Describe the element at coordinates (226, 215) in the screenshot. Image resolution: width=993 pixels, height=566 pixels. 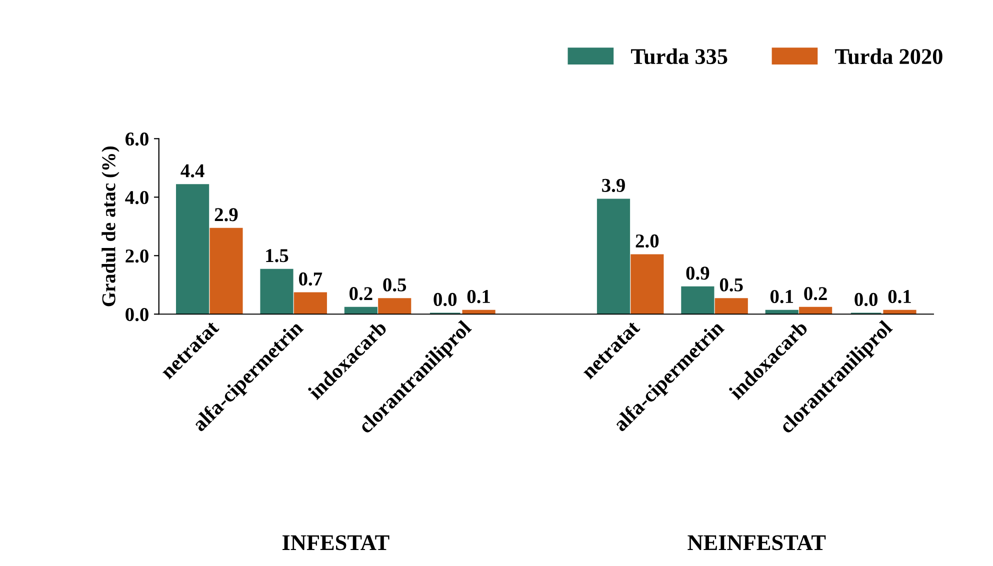
I see `data-label: 2.9` at that location.